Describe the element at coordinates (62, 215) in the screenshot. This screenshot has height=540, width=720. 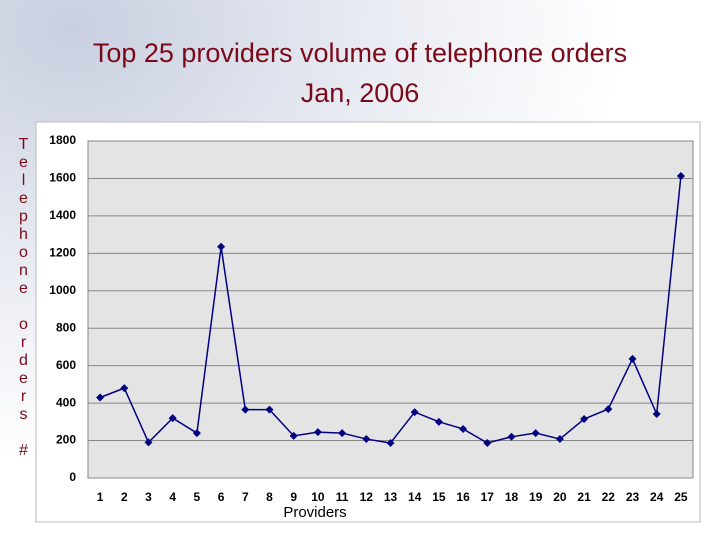
I see `y-tick-label: 1400` at that location.